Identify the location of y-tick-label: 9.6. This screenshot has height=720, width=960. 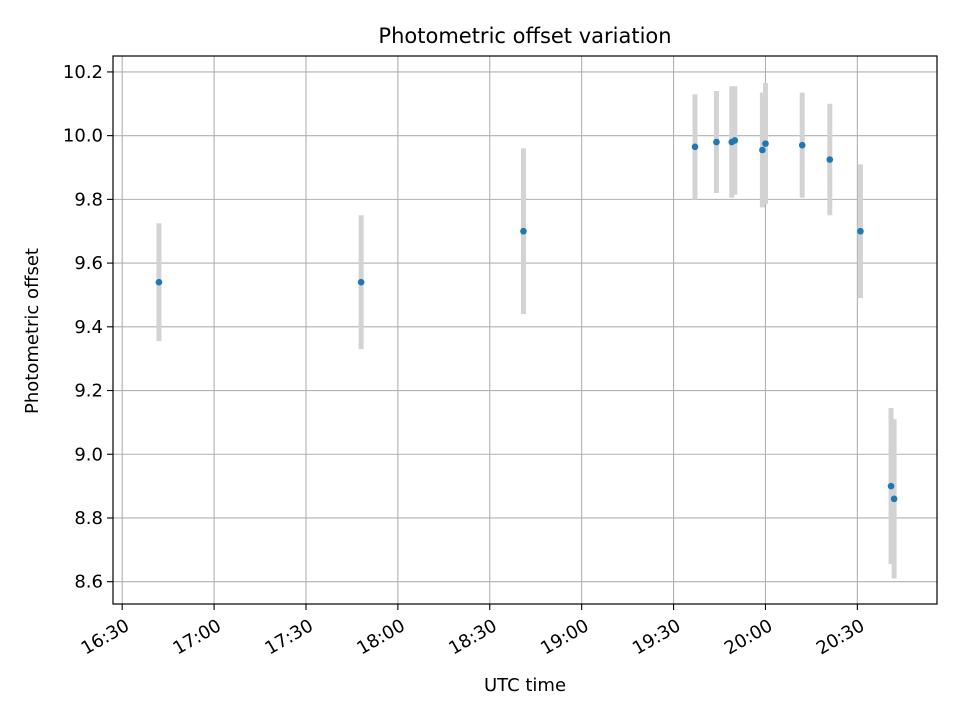
(88, 263).